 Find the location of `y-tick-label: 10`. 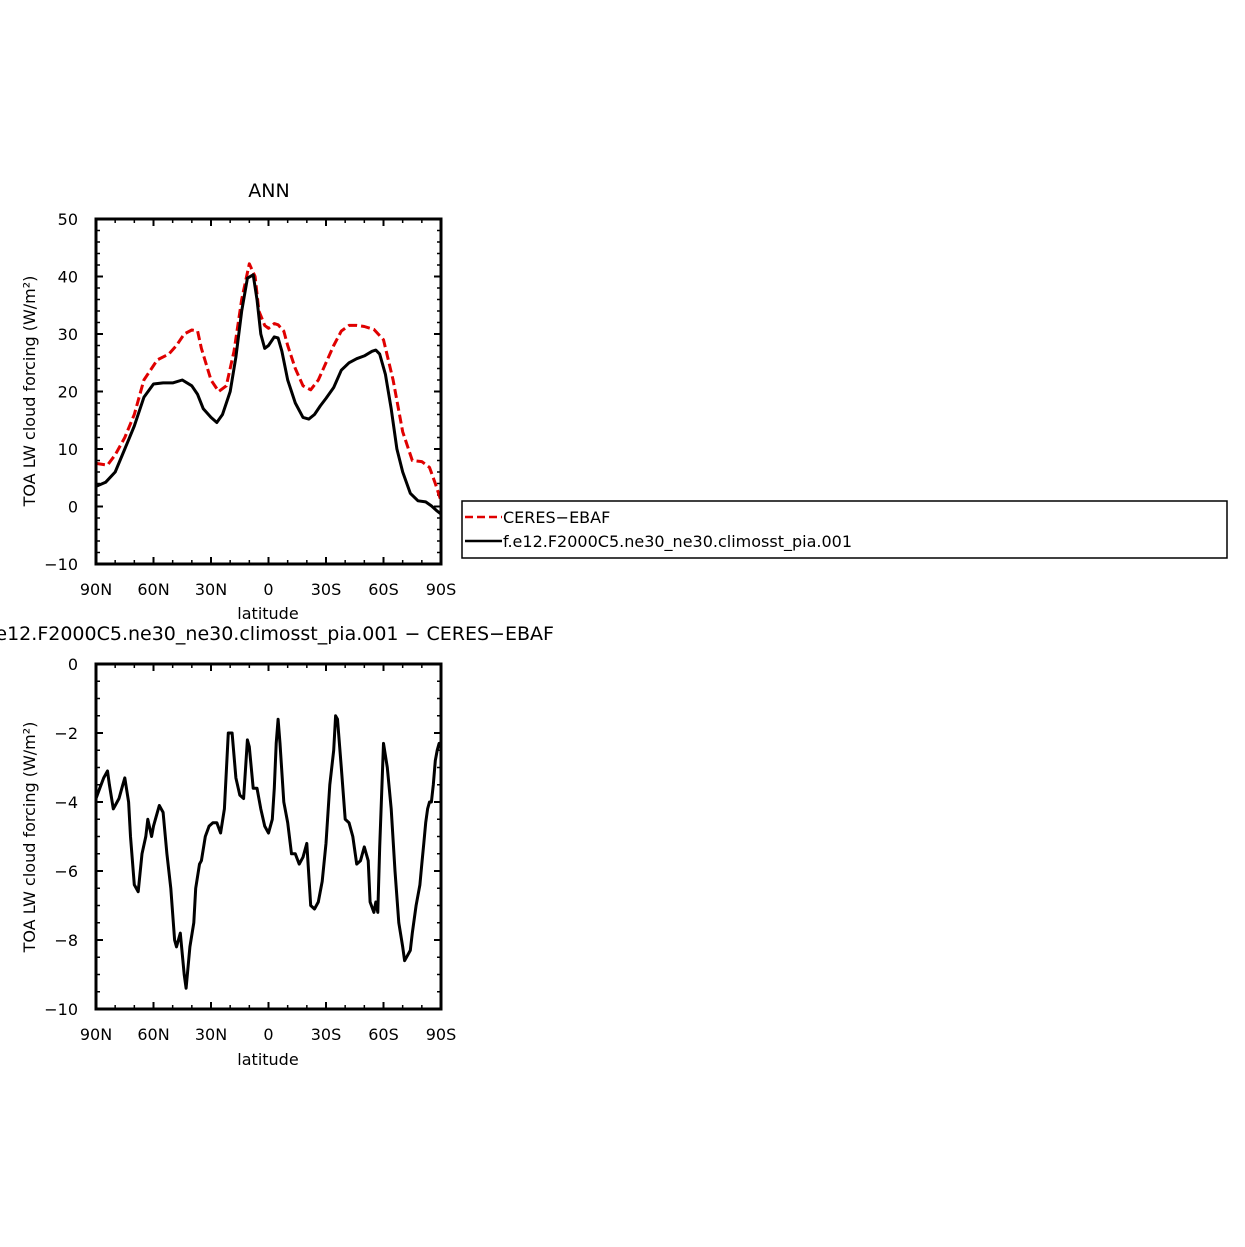

y-tick-label: 10 is located at coordinates (68, 449).